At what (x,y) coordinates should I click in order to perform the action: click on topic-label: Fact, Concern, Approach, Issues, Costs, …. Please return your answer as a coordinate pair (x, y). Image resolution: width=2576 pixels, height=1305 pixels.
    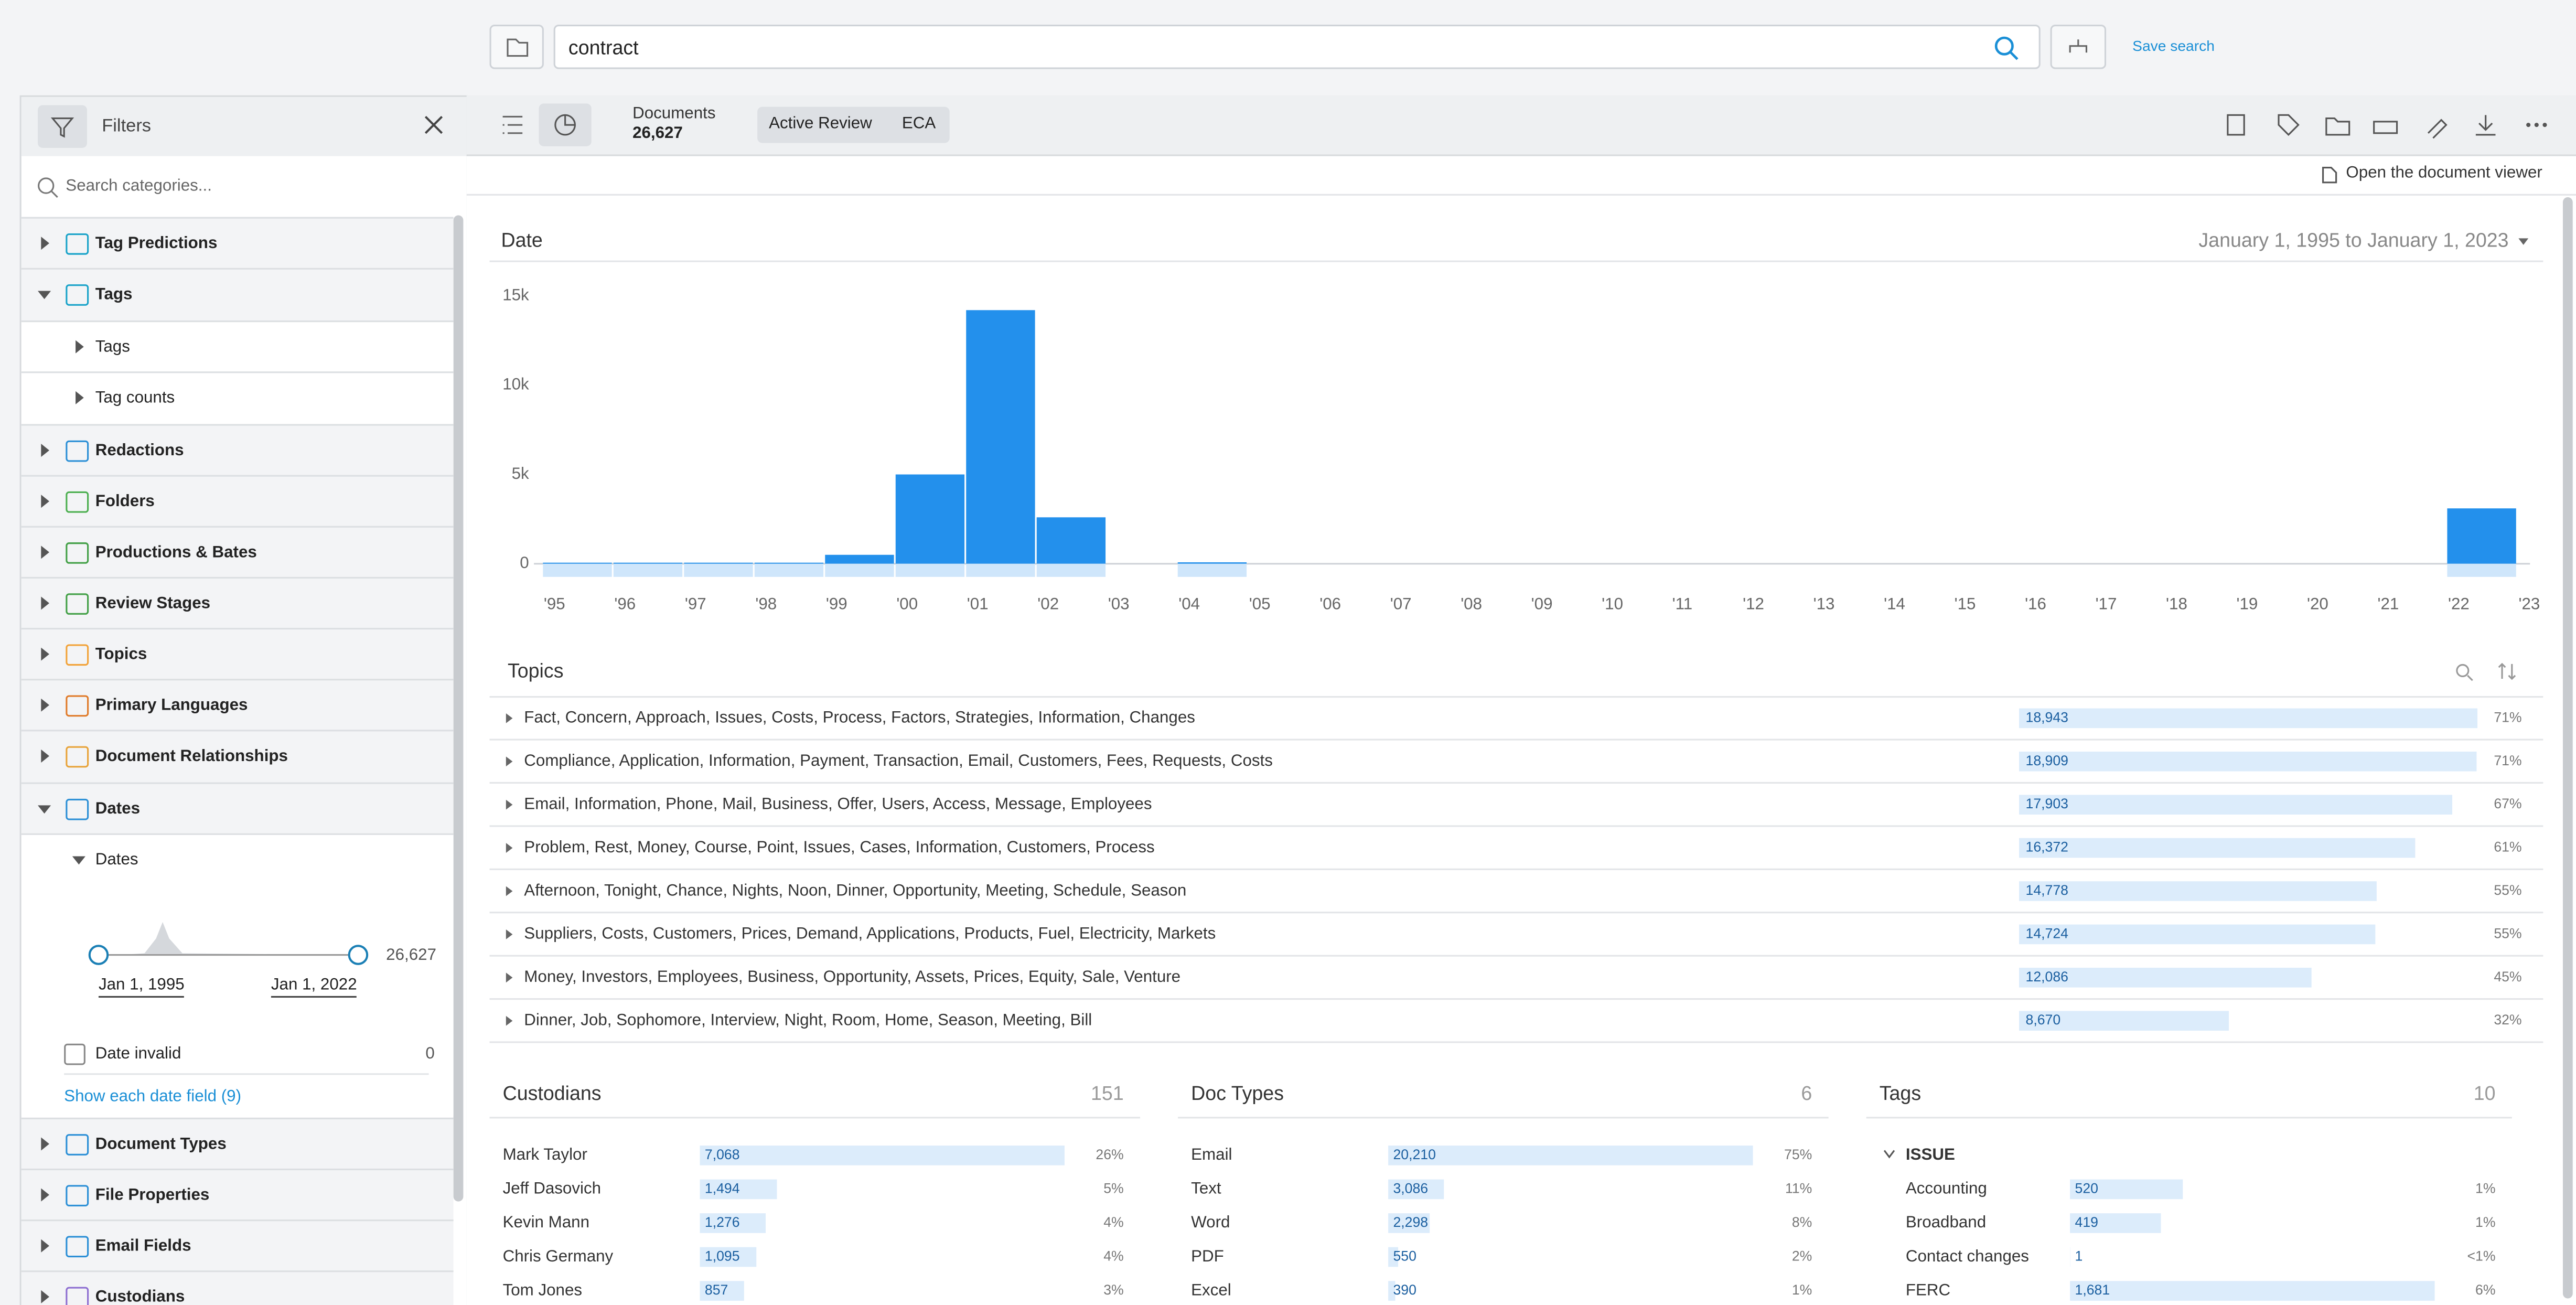
    Looking at the image, I should click on (859, 717).